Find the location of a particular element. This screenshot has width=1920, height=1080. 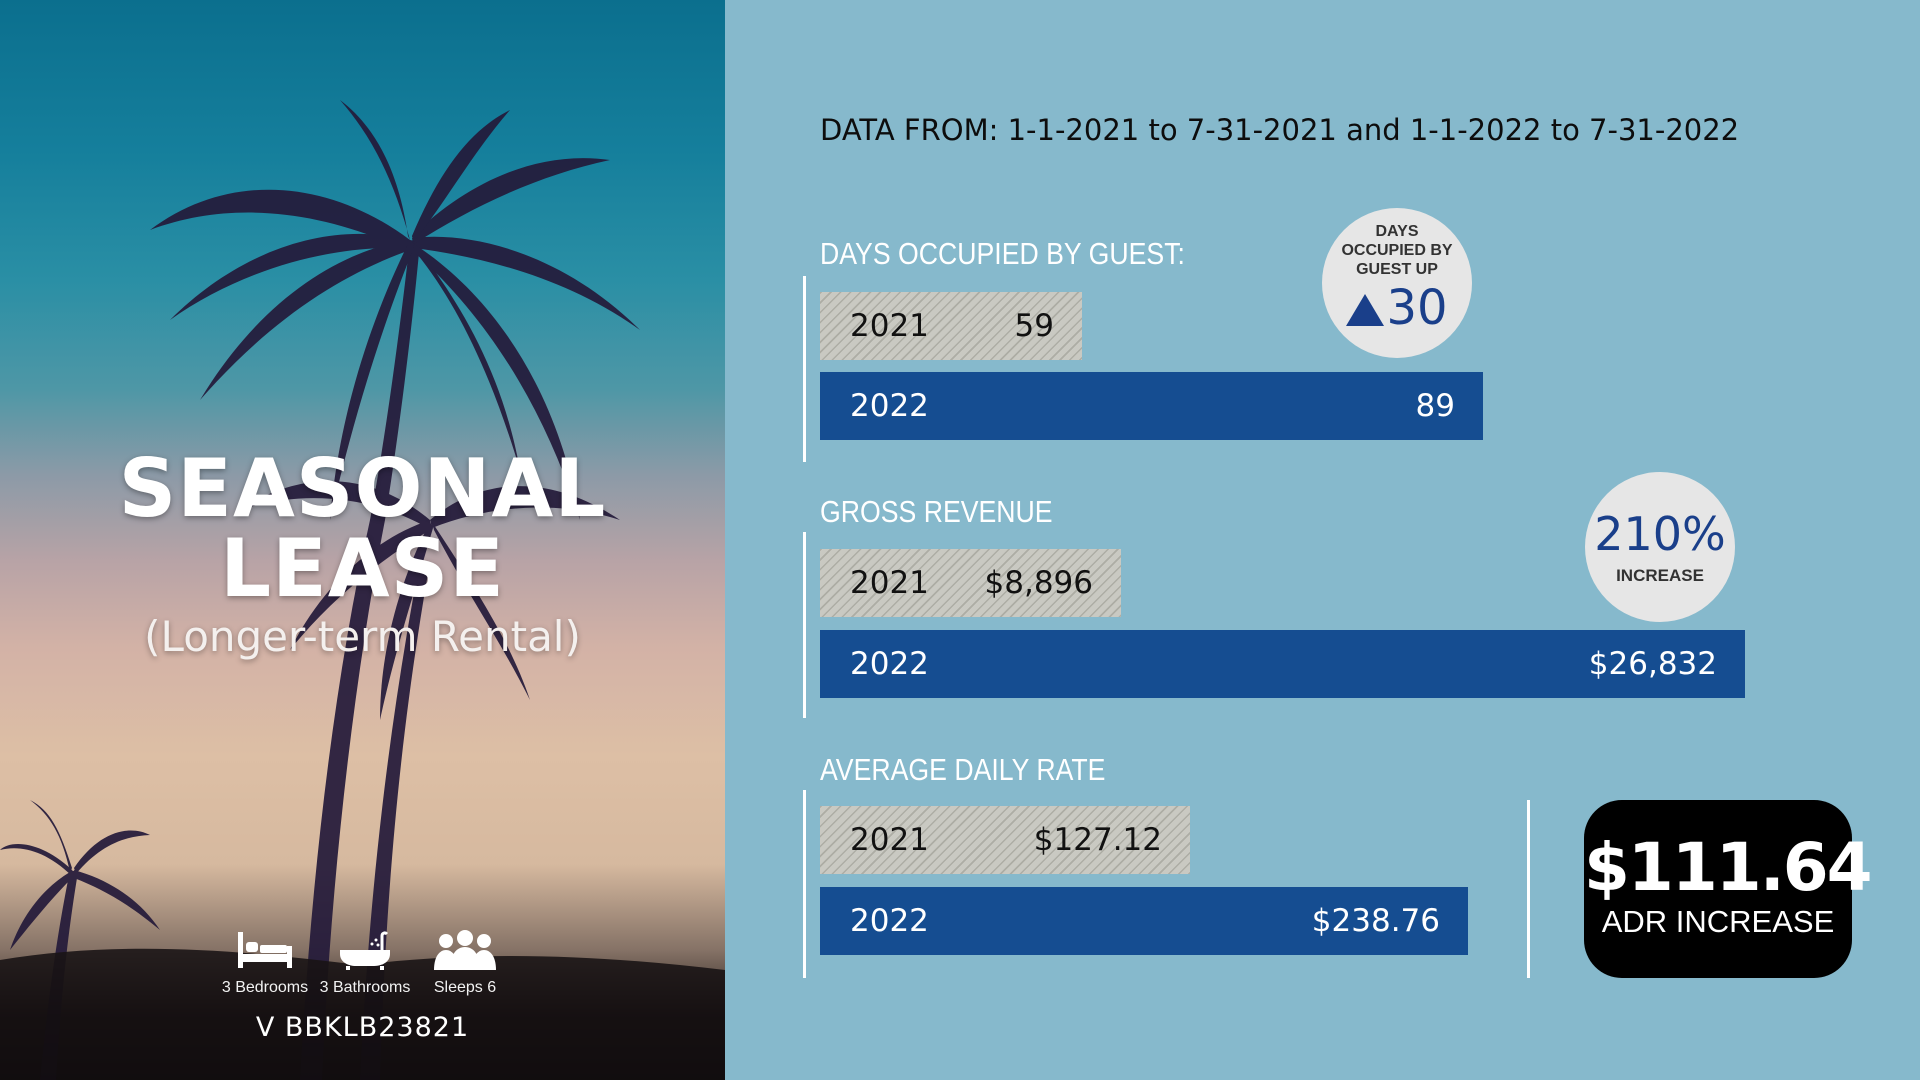

adr-year-2022: 2022 is located at coordinates (889, 921).